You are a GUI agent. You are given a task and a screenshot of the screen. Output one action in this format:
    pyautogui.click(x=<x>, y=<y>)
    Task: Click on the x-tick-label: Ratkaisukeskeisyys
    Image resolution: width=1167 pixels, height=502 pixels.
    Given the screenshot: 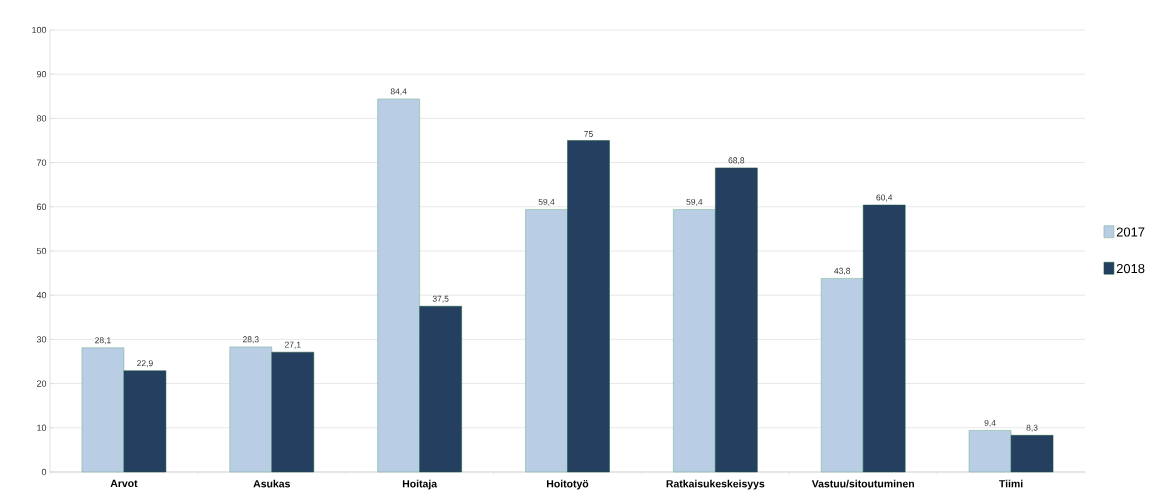 What is the action you would take?
    pyautogui.click(x=715, y=484)
    